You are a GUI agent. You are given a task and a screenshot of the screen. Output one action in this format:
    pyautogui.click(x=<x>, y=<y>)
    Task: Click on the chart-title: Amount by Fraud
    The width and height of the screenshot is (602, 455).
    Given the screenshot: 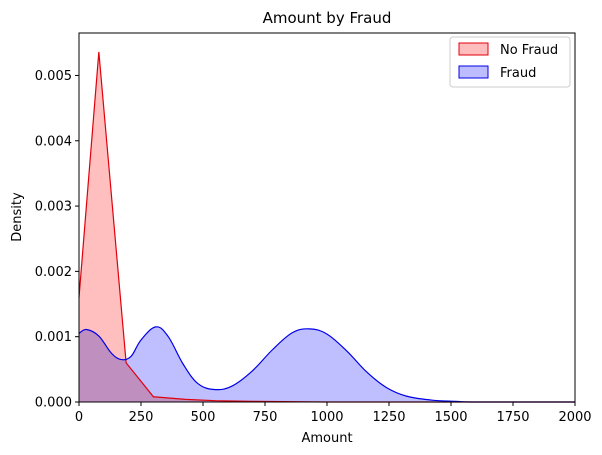 What is the action you would take?
    pyautogui.click(x=327, y=18)
    